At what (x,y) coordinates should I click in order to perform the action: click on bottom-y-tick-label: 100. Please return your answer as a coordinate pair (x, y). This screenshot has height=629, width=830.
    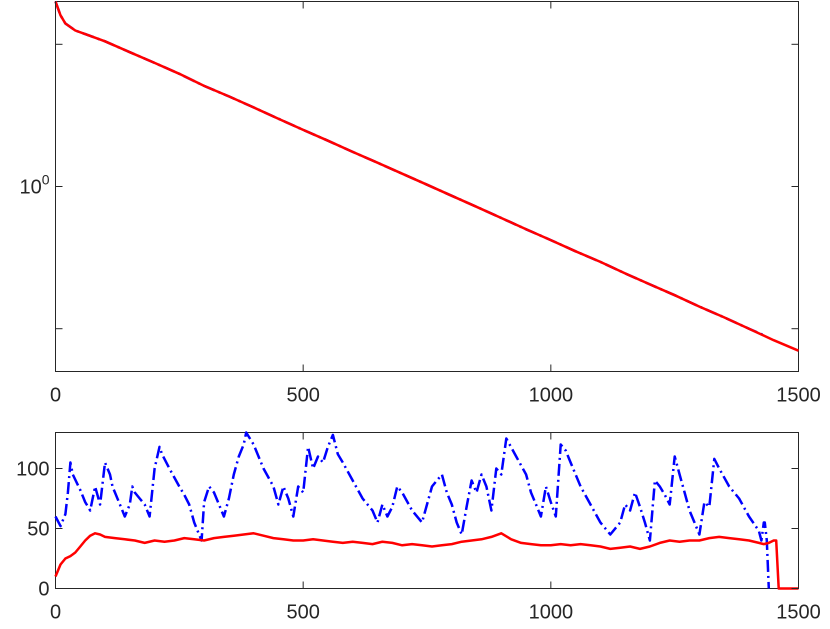
    Looking at the image, I should click on (32, 470).